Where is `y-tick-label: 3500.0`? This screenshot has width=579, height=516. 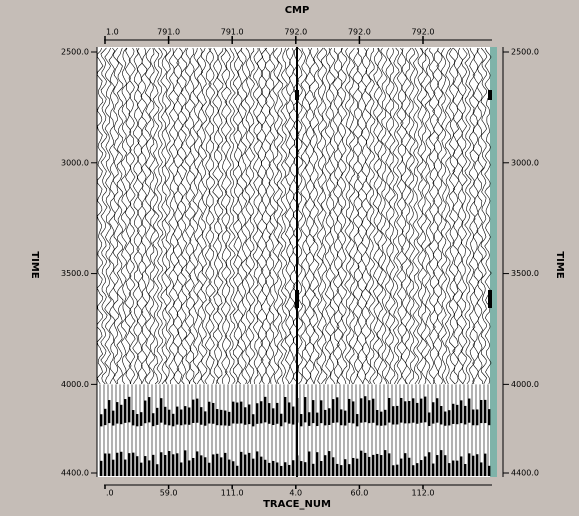 y-tick-label: 3500.0 is located at coordinates (75, 273).